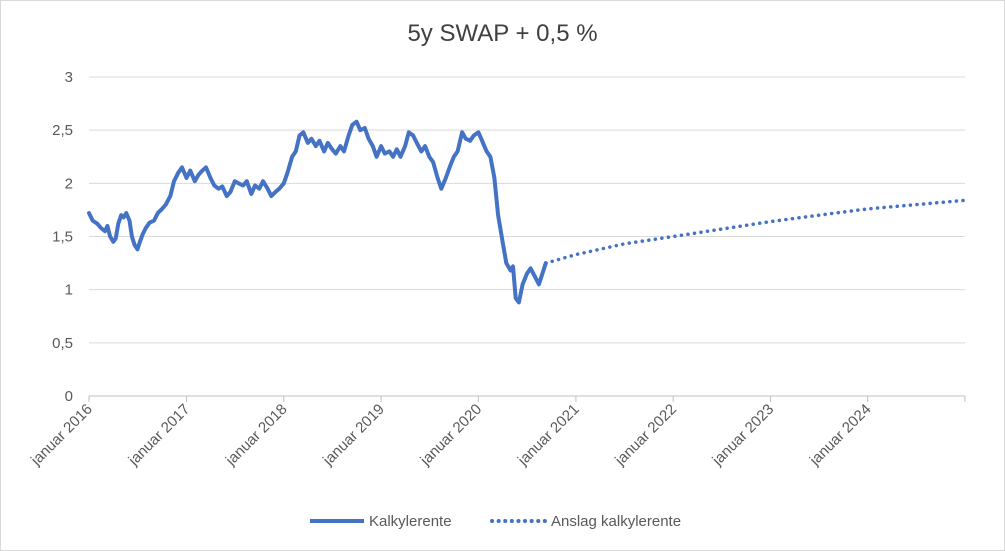 The width and height of the screenshot is (1005, 551). Describe the element at coordinates (69, 290) in the screenshot. I see `y-tick-label: 1` at that location.